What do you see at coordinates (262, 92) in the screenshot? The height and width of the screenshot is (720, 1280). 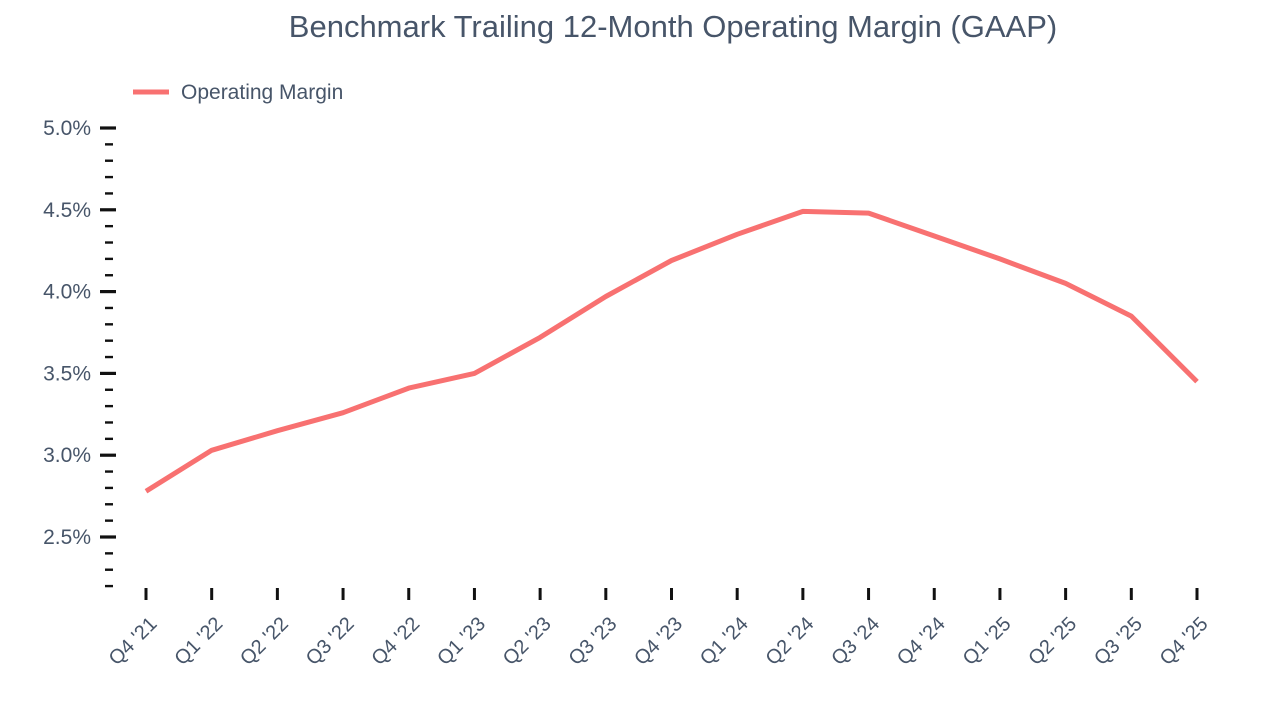 I see `legend-label: Operating Margin` at bounding box center [262, 92].